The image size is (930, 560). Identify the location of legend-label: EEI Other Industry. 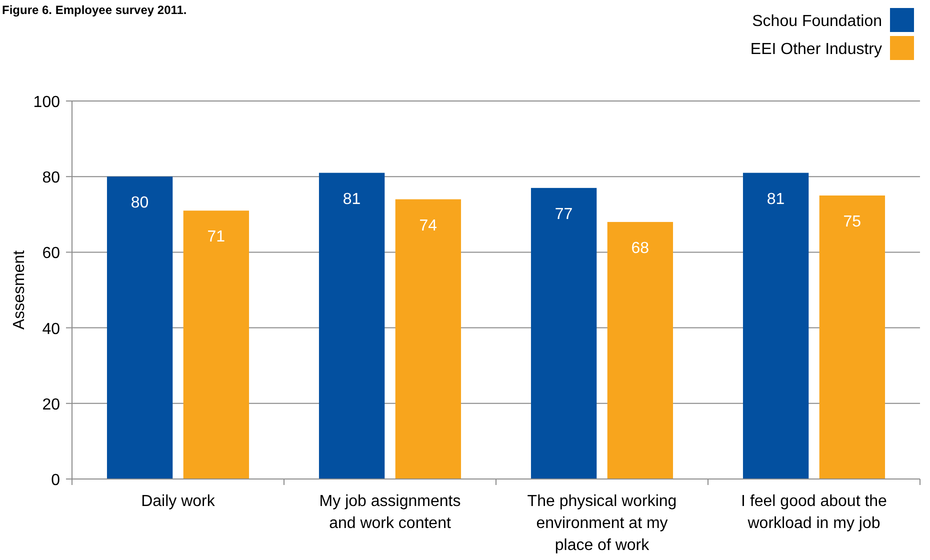
(816, 49).